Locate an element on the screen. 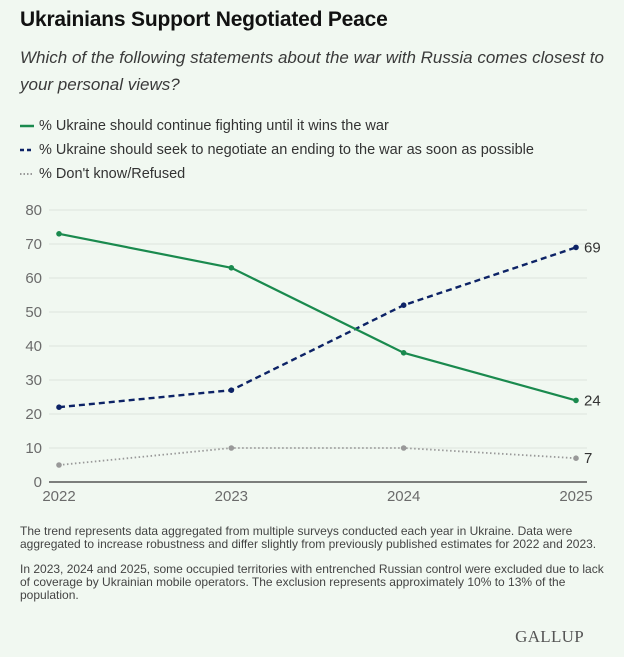 This screenshot has height=657, width=624. x-axis-ticks: 2022 2023 2024 2025 is located at coordinates (317, 496).